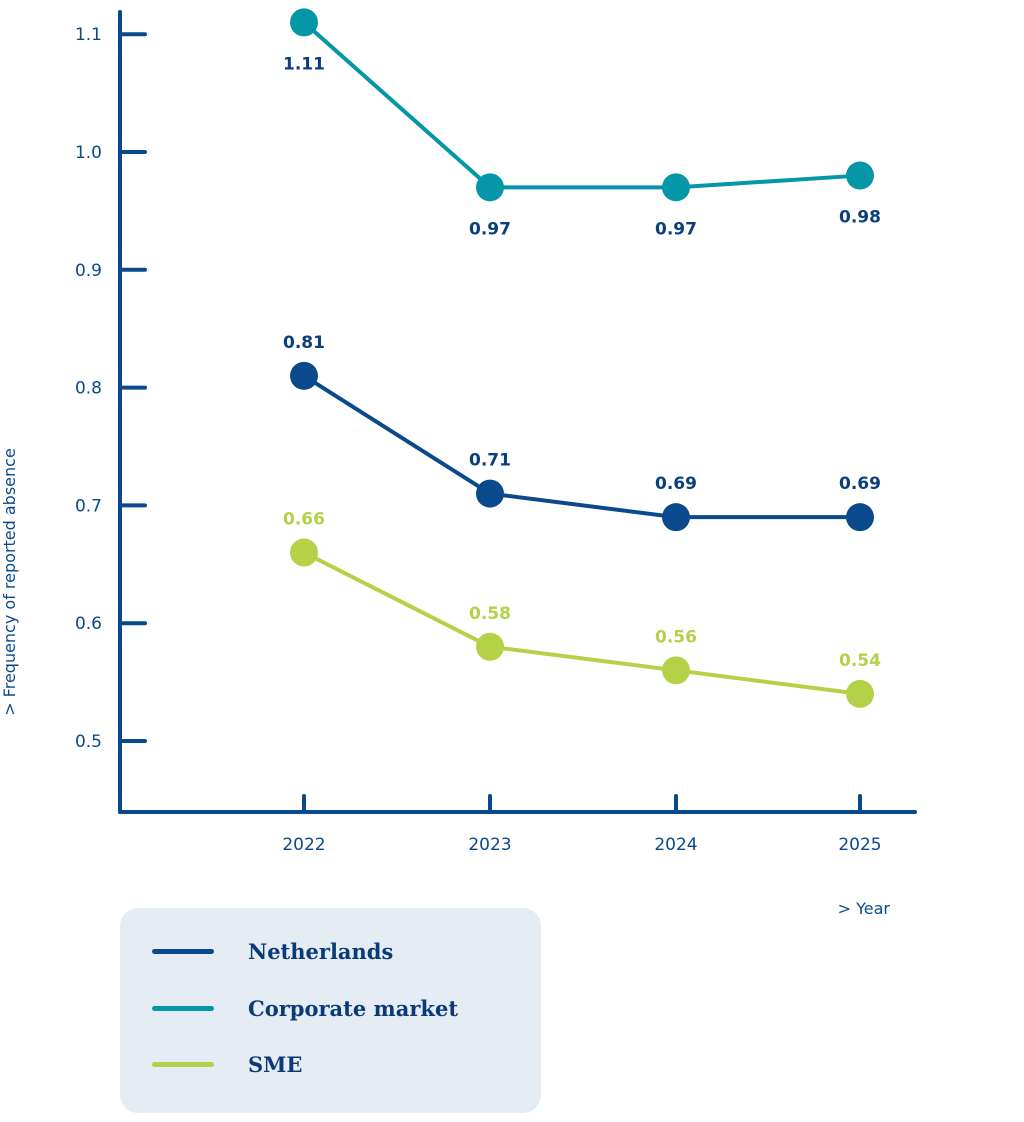  Describe the element at coordinates (490, 614) in the screenshot. I see `data-label: 0.58` at that location.